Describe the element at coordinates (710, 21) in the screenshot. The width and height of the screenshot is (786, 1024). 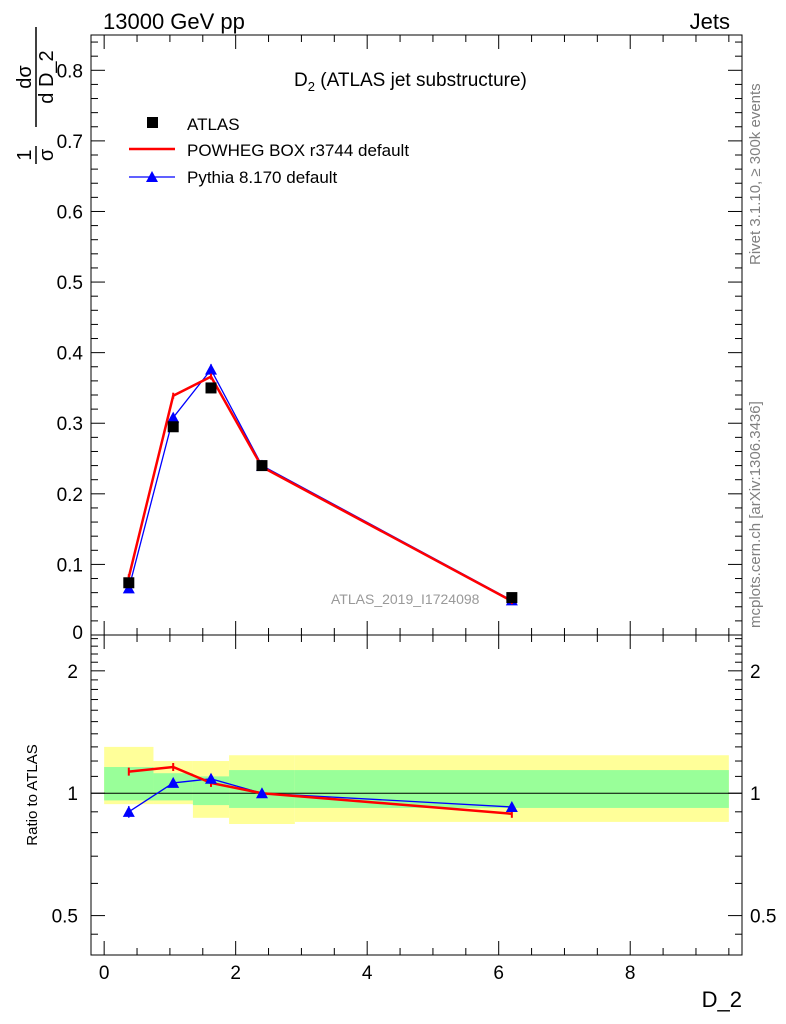
I see `header-right: Jets` at that location.